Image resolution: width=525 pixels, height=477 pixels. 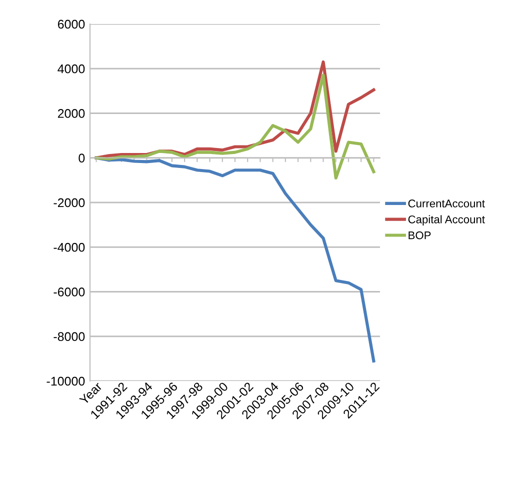 I want to click on y-tick-label: -6000, so click(x=69, y=292).